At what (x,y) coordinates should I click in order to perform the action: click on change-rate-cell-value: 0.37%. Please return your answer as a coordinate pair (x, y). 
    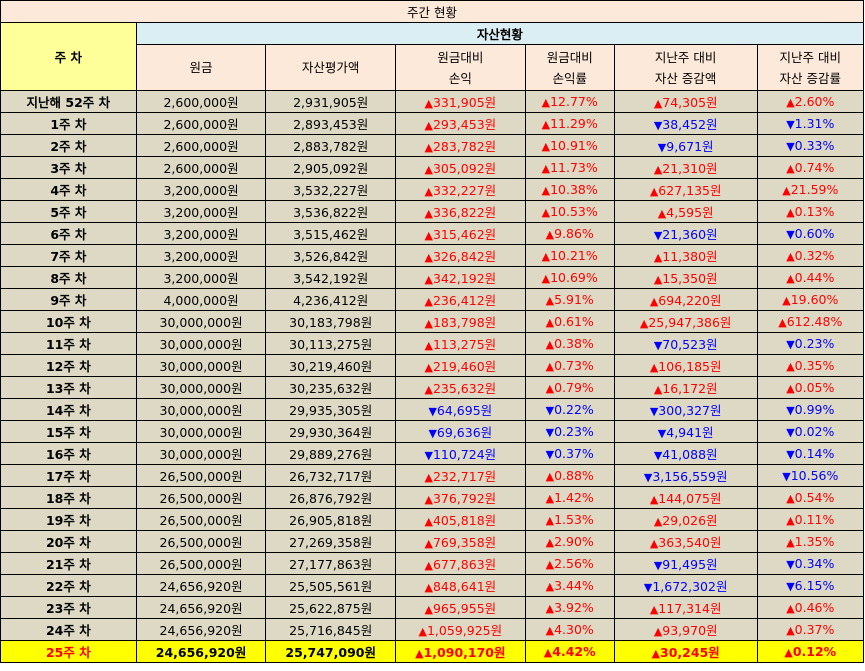
    Looking at the image, I should click on (814, 629).